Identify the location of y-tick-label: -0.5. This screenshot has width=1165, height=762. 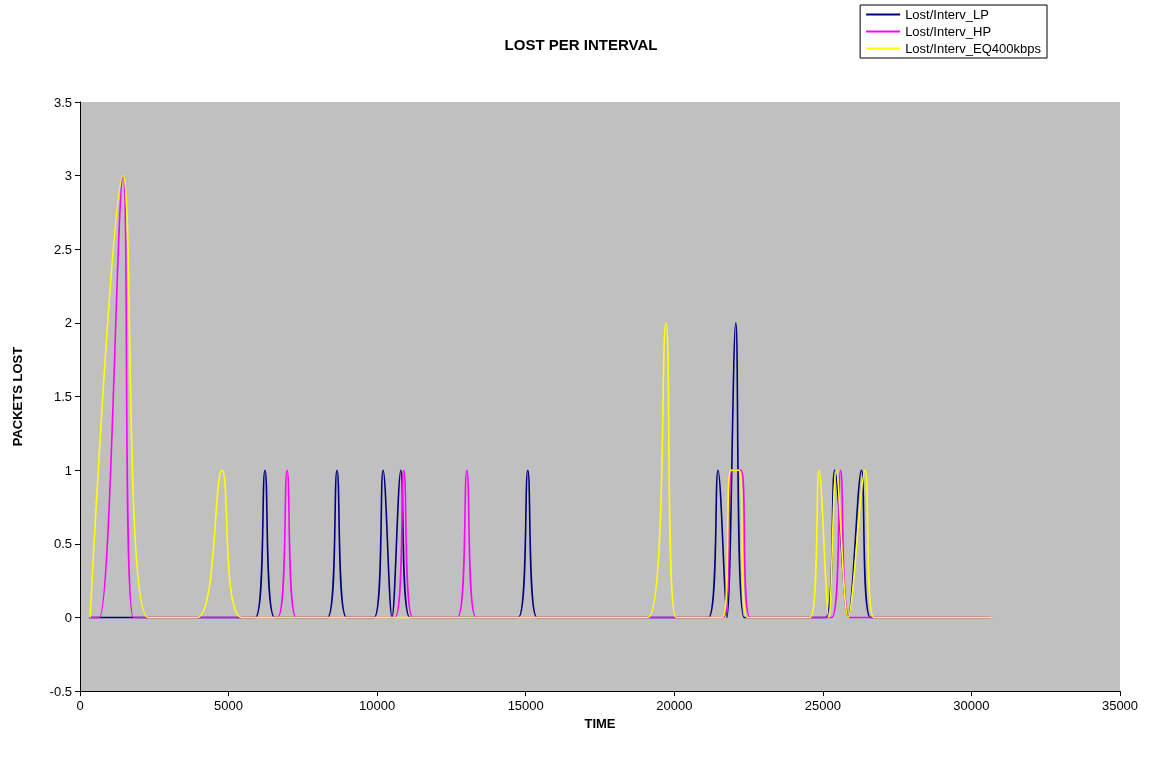
(60, 691).